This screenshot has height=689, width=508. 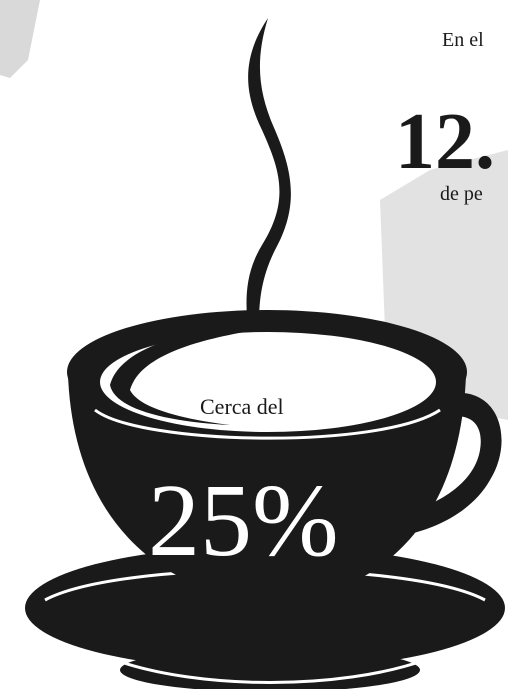 I want to click on cup-value: 25%, so click(x=243, y=520).